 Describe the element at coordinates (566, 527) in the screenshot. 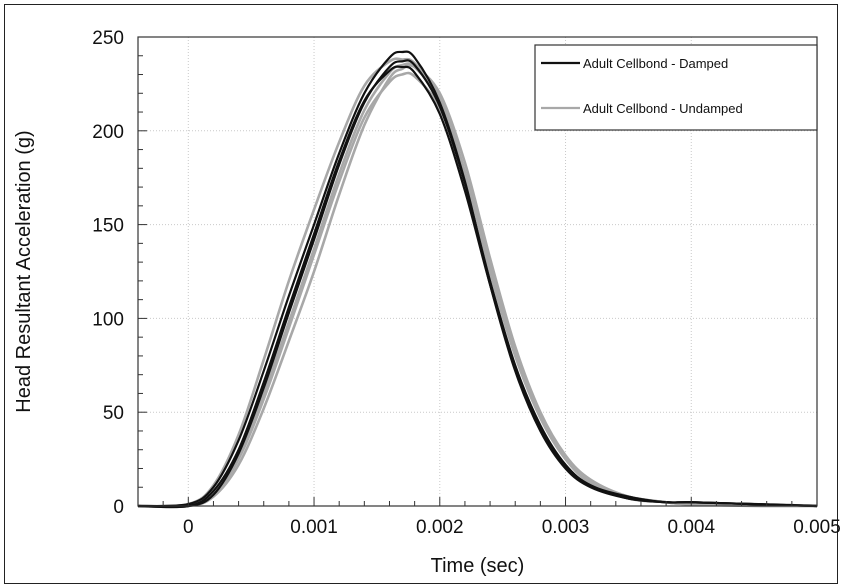

I see `x-tick-label: 0.003` at that location.